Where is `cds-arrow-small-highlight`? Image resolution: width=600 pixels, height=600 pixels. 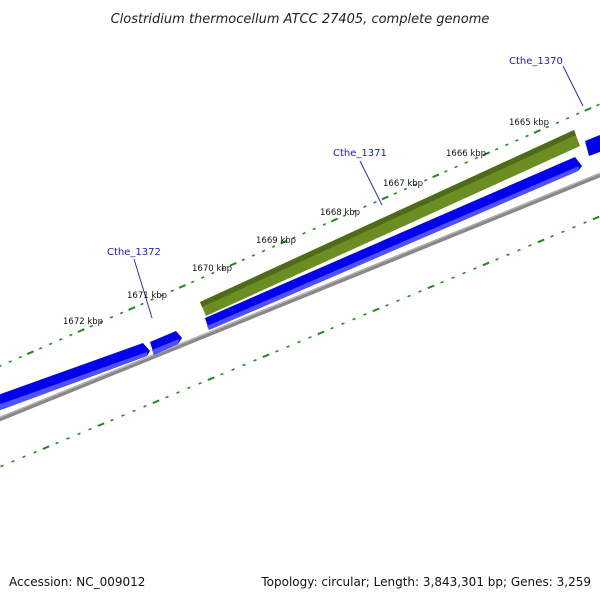
cds-arrow-small-highlight is located at coordinates (165, 347).